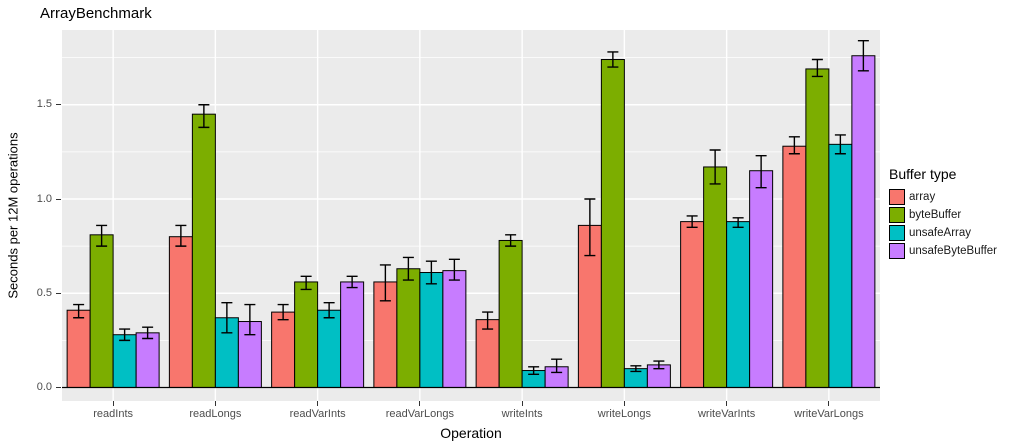  I want to click on error-bar-readInts-unsafeByteBuffer, so click(148, 333).